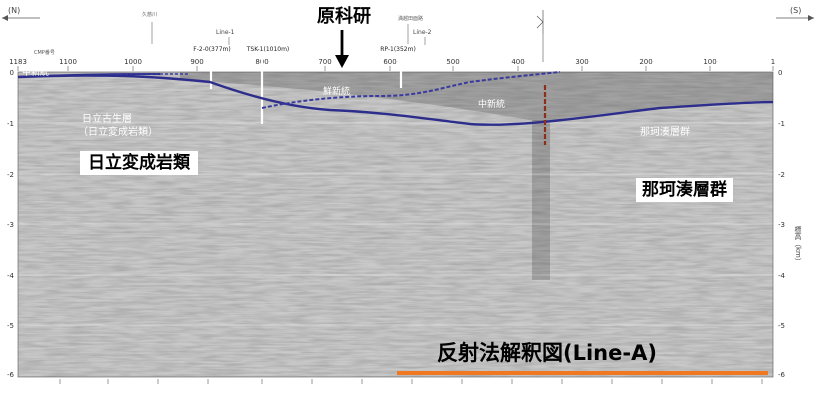 This screenshot has height=394, width=817. I want to click on cmp-tick-label: 1000, so click(133, 62).